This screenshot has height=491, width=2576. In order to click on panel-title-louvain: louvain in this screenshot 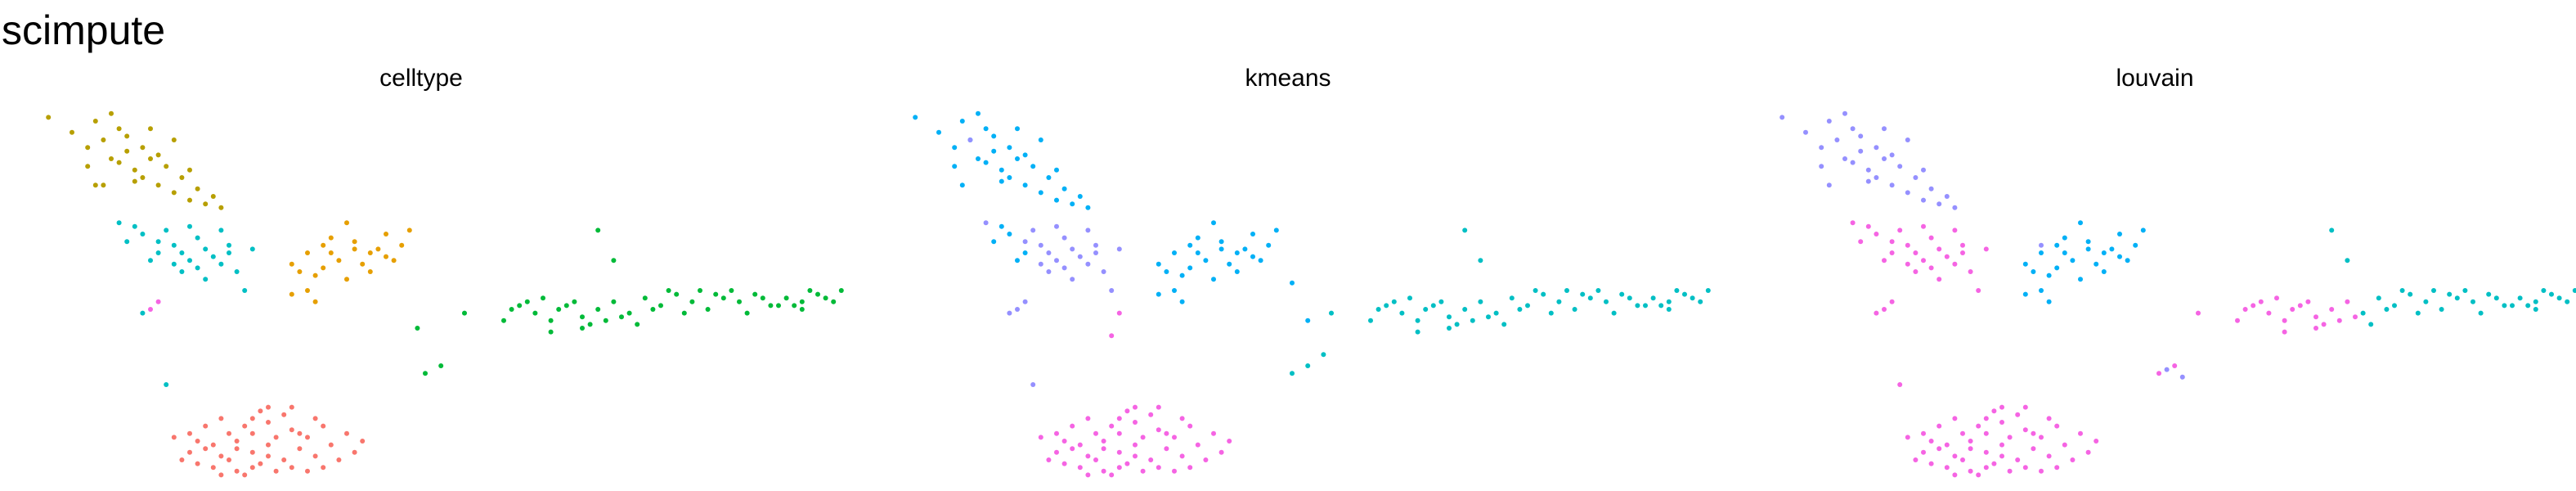, I will do `click(2154, 79)`.